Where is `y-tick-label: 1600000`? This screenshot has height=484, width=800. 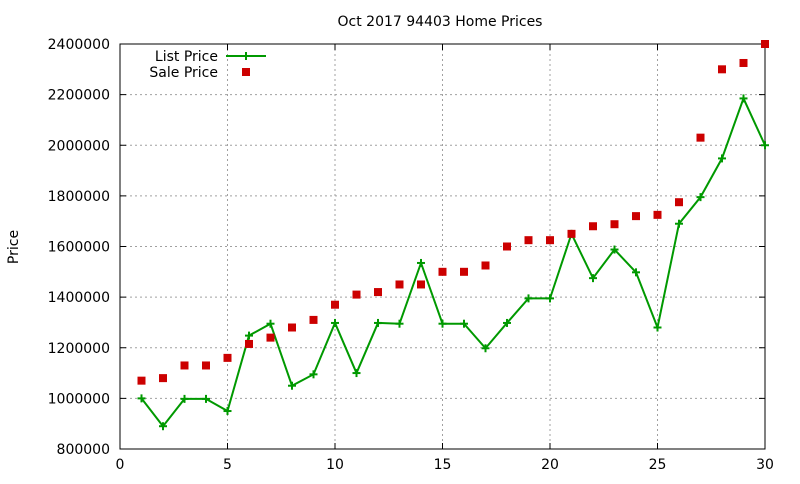
y-tick-label: 1600000 is located at coordinates (79, 248).